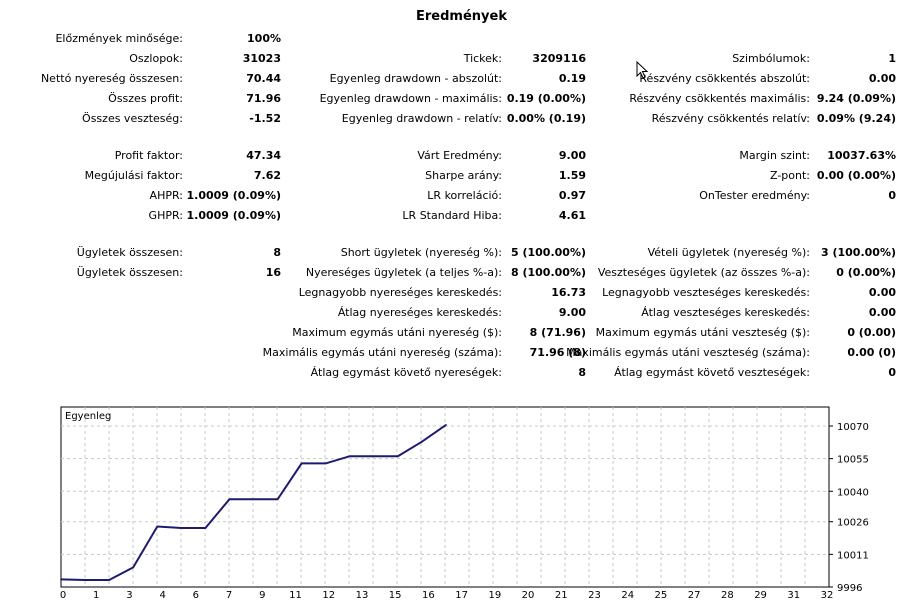 This screenshot has height=616, width=923. What do you see at coordinates (754, 195) in the screenshot?
I see `stat-label: OnTester eredmény:` at bounding box center [754, 195].